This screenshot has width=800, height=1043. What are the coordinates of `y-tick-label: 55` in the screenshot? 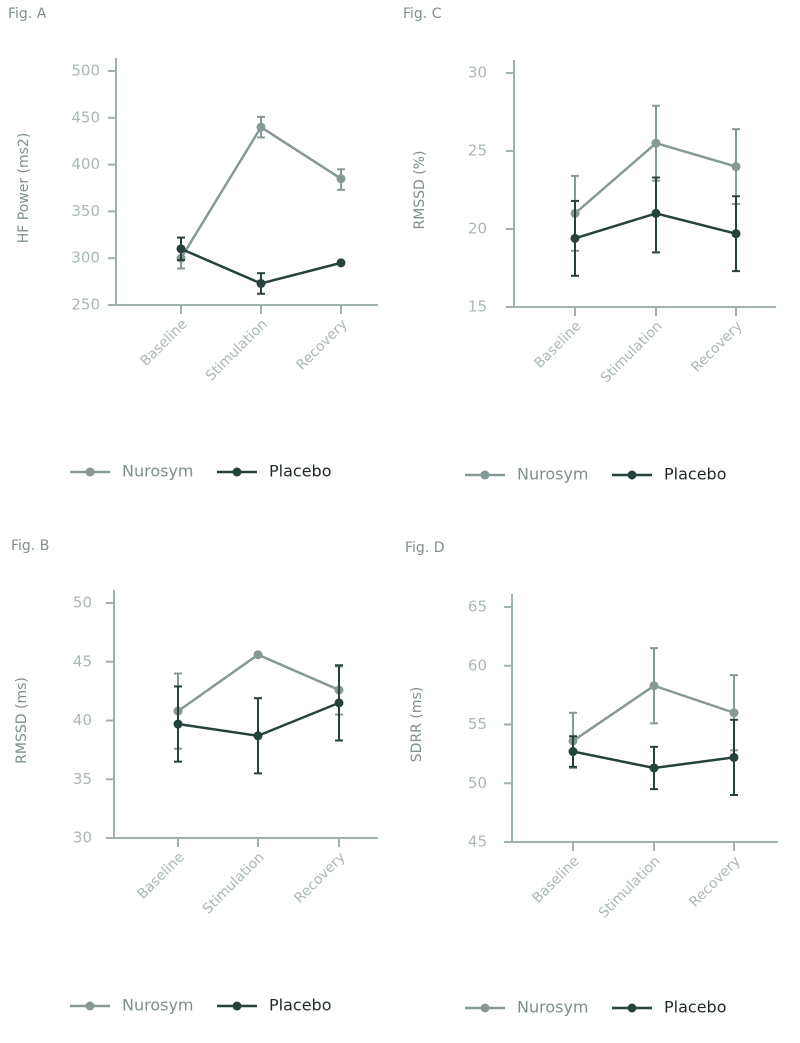 It's located at (477, 724).